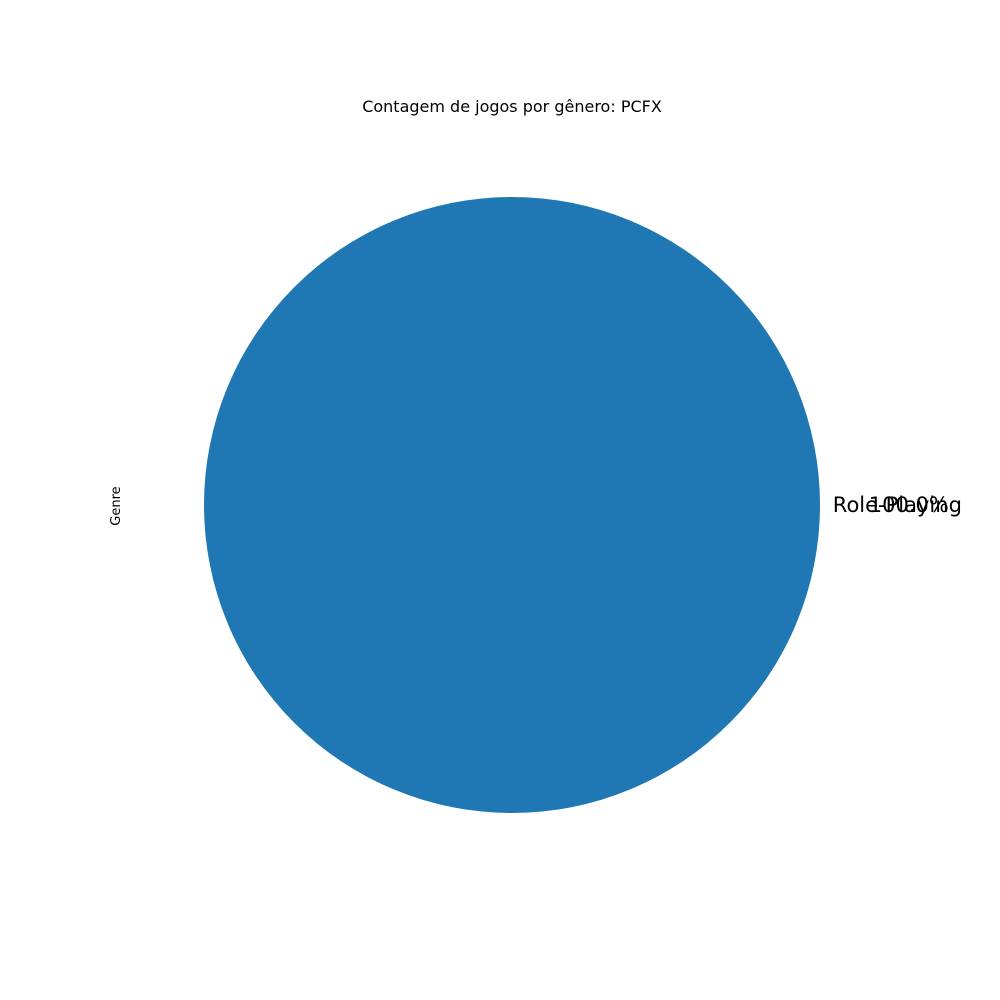 The width and height of the screenshot is (1000, 1000). What do you see at coordinates (909, 505) in the screenshot?
I see `slice-percent-label: 100.0%` at bounding box center [909, 505].